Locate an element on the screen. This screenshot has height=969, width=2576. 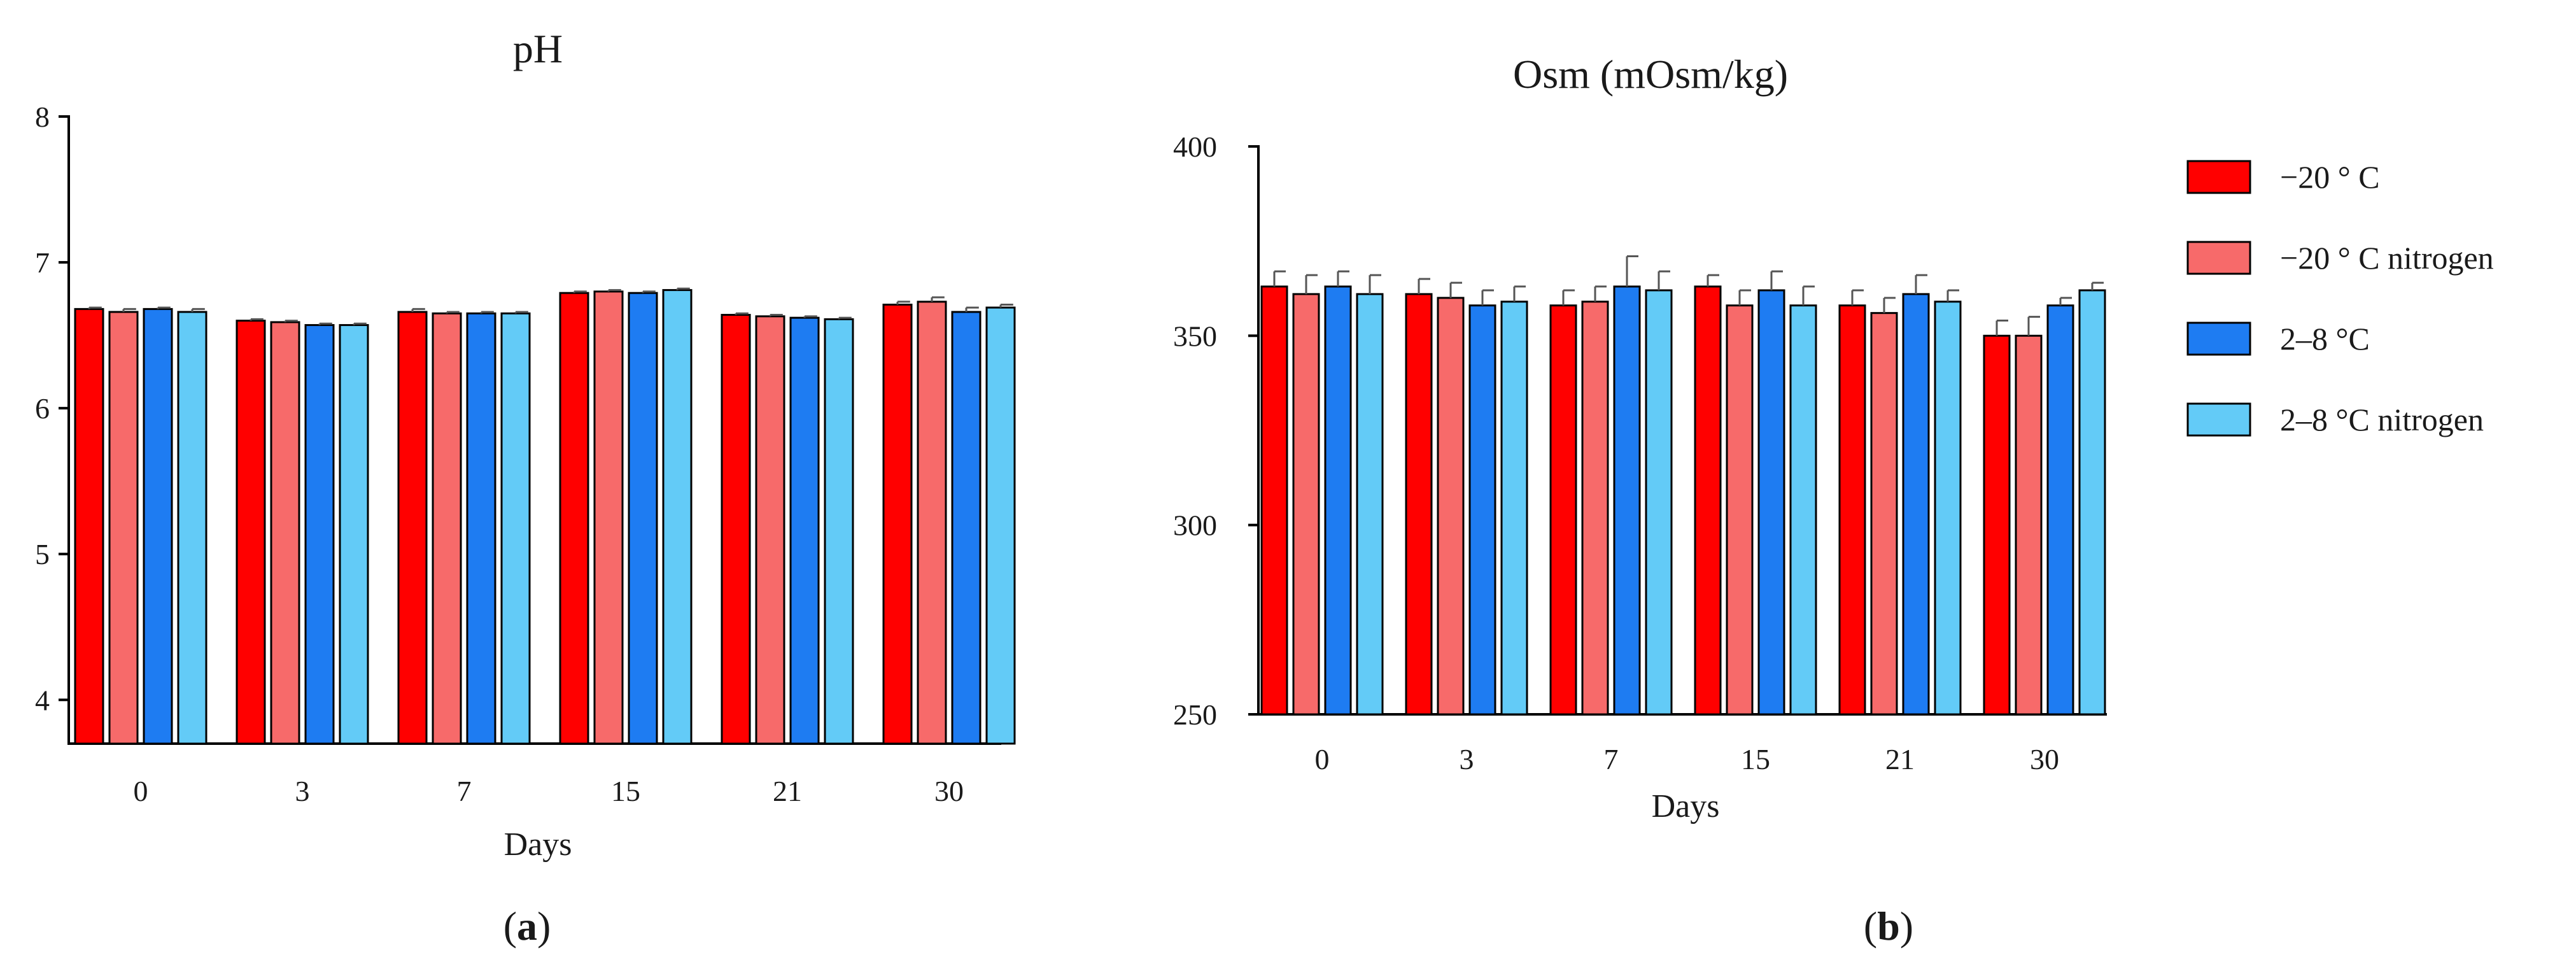
bar-a-day3-s0 is located at coordinates (251, 532).